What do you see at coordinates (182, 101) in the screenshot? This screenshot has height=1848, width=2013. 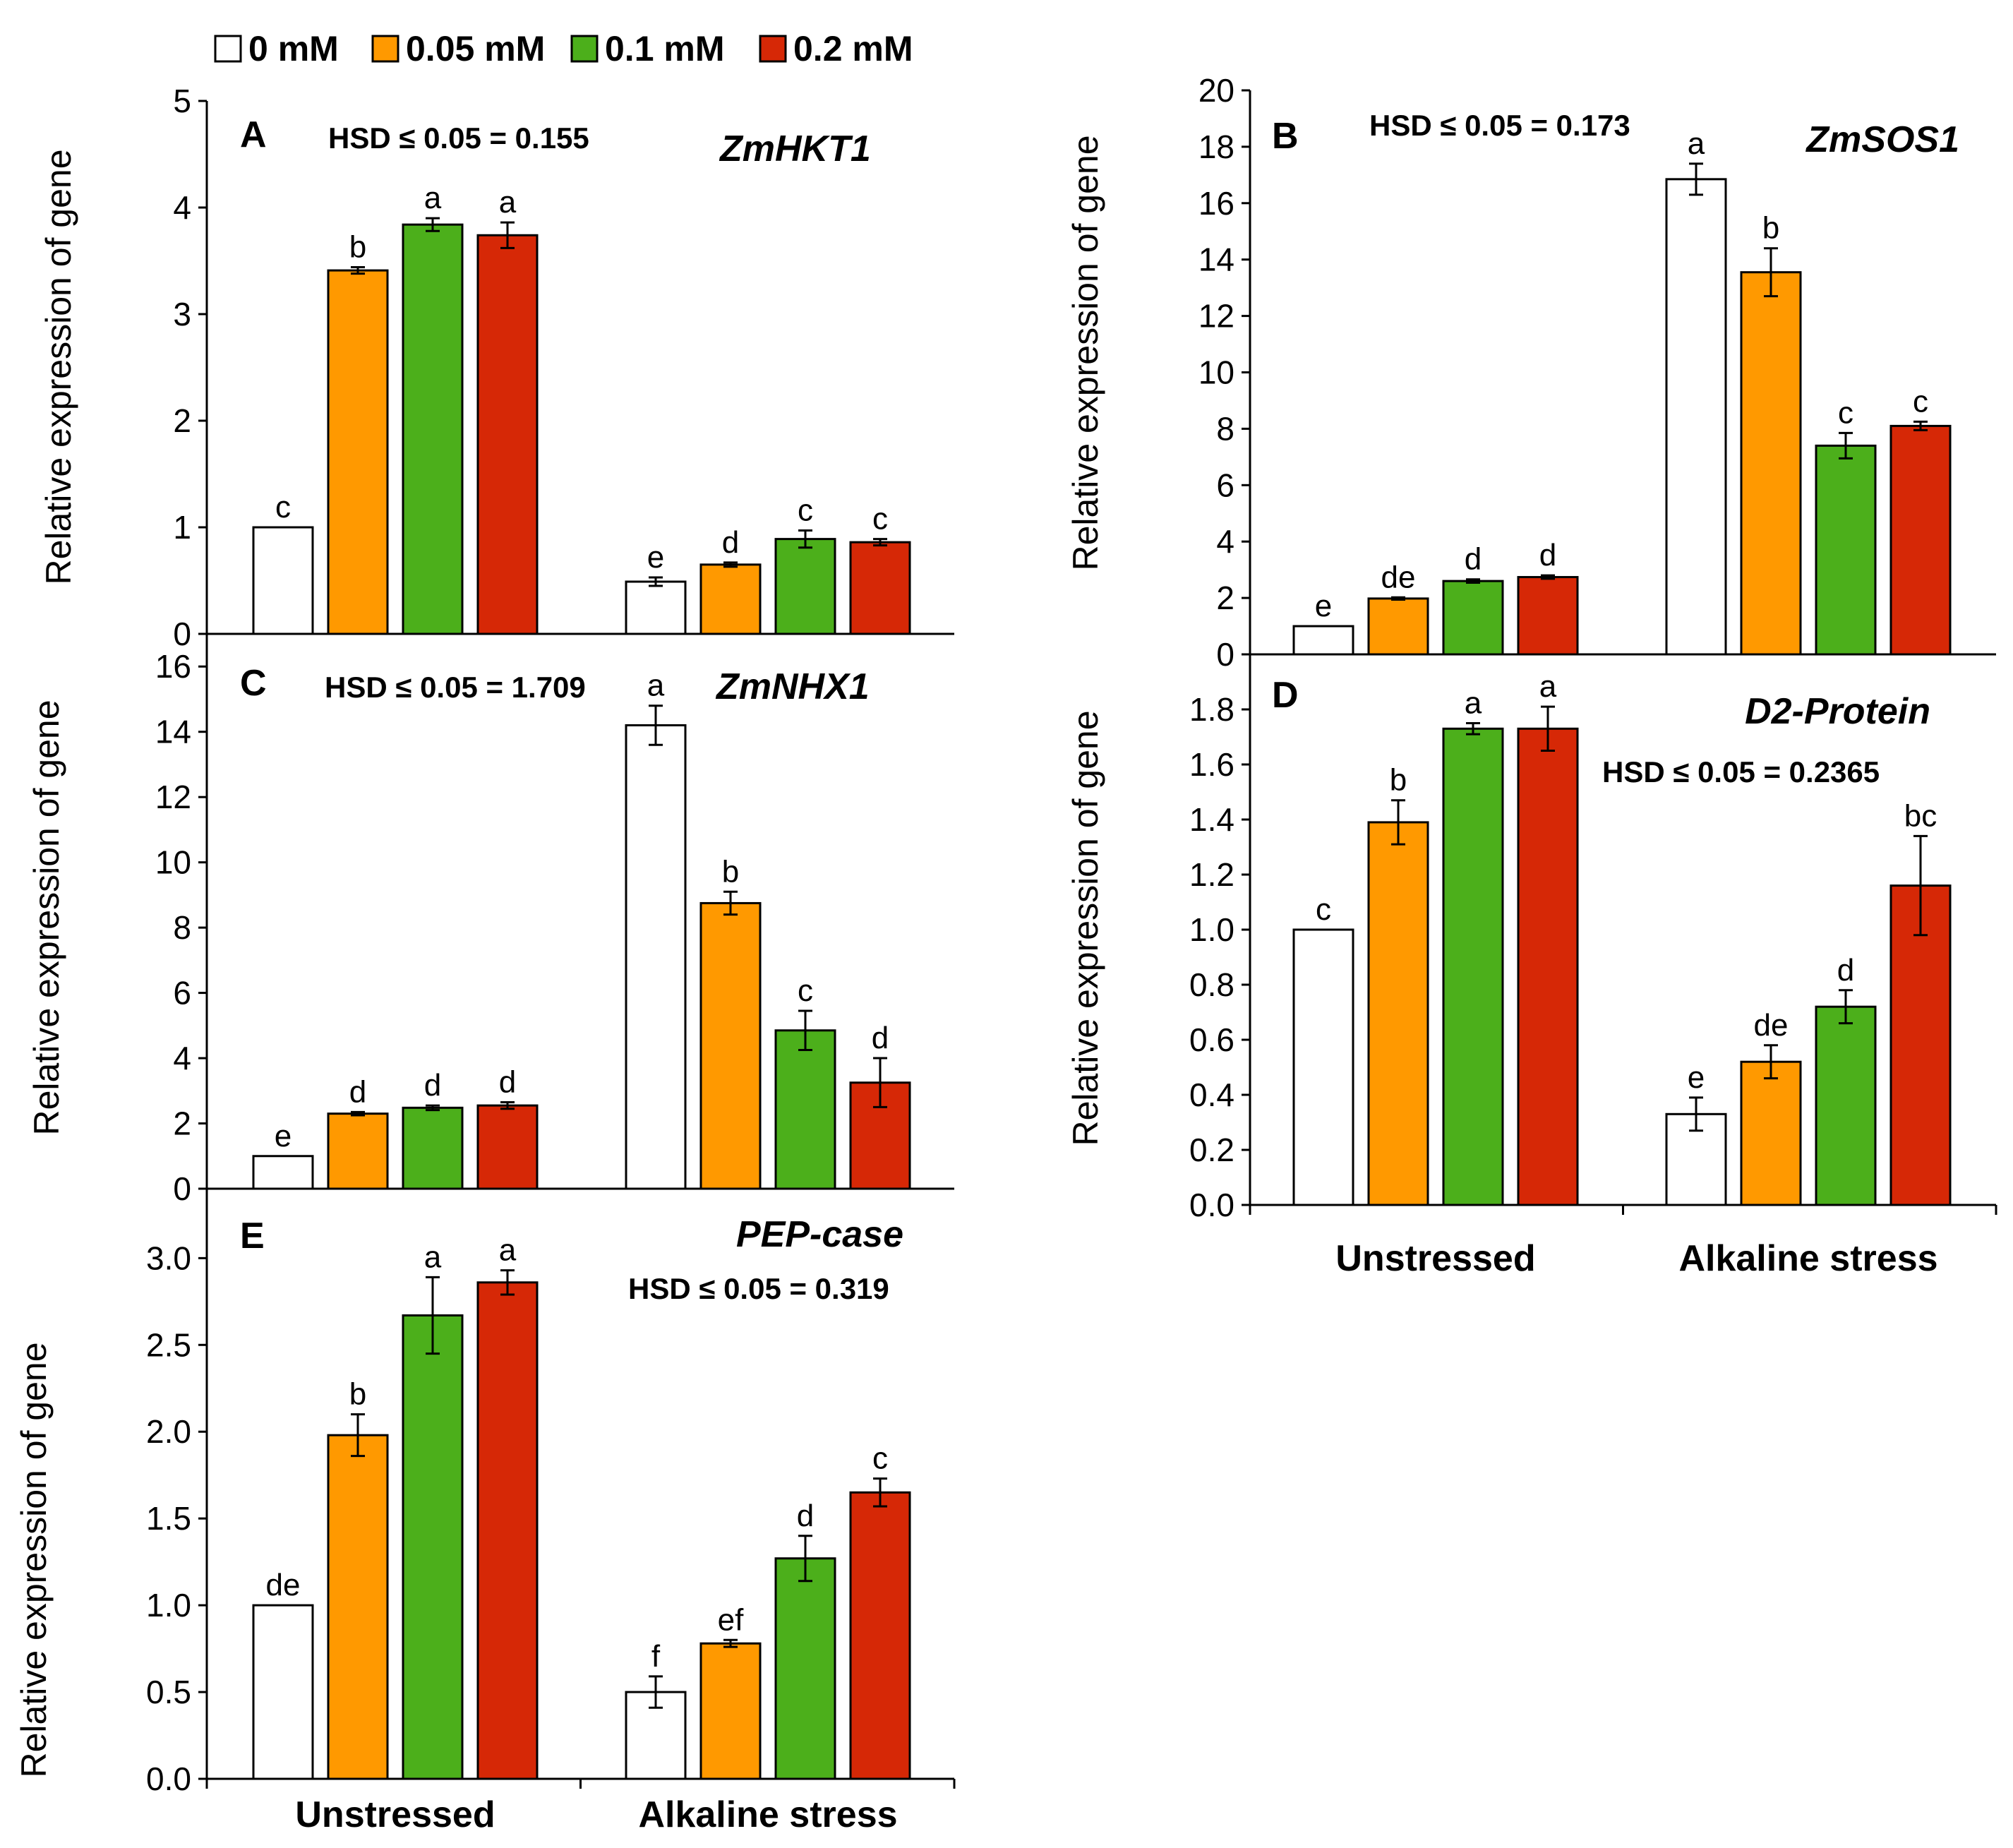 I see `y-tick-label: 5` at bounding box center [182, 101].